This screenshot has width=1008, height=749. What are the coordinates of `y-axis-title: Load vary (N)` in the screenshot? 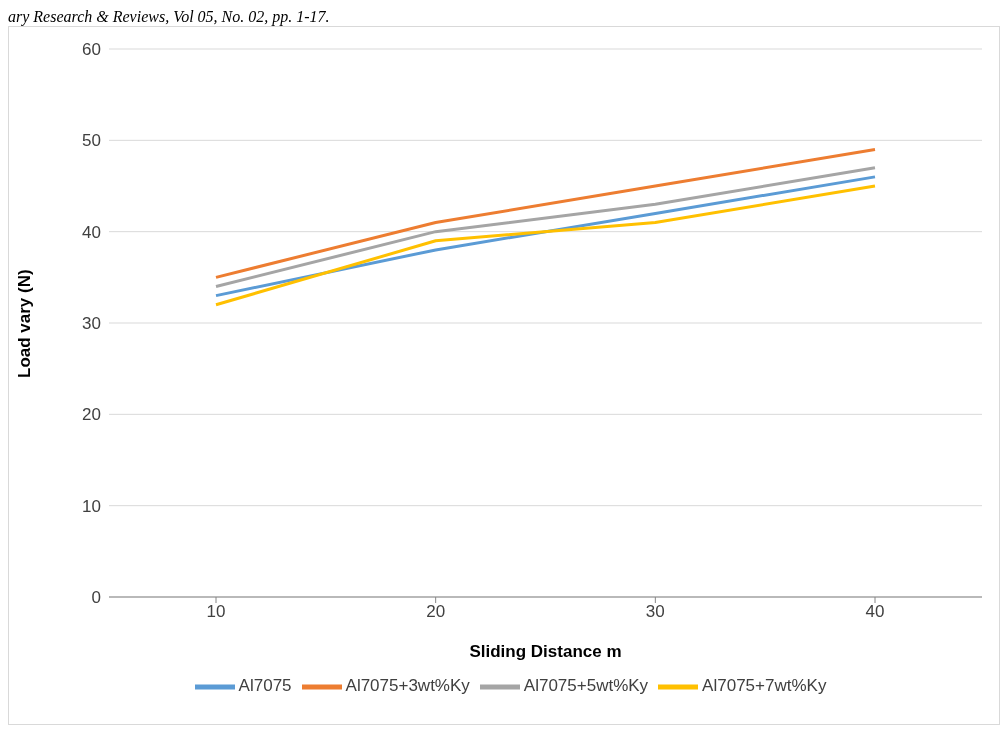 It's located at (25, 323).